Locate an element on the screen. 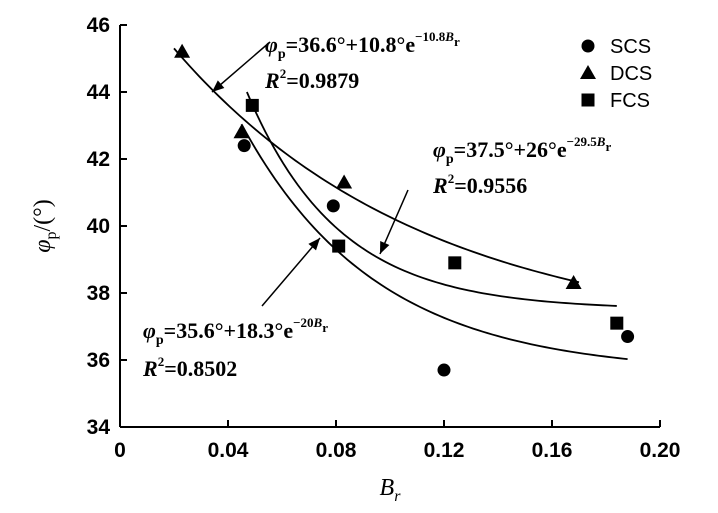 The height and width of the screenshot is (513, 718). fit-equation-dcs: φp=36.6°+10.8°e−10.8Br is located at coordinates (362, 45).